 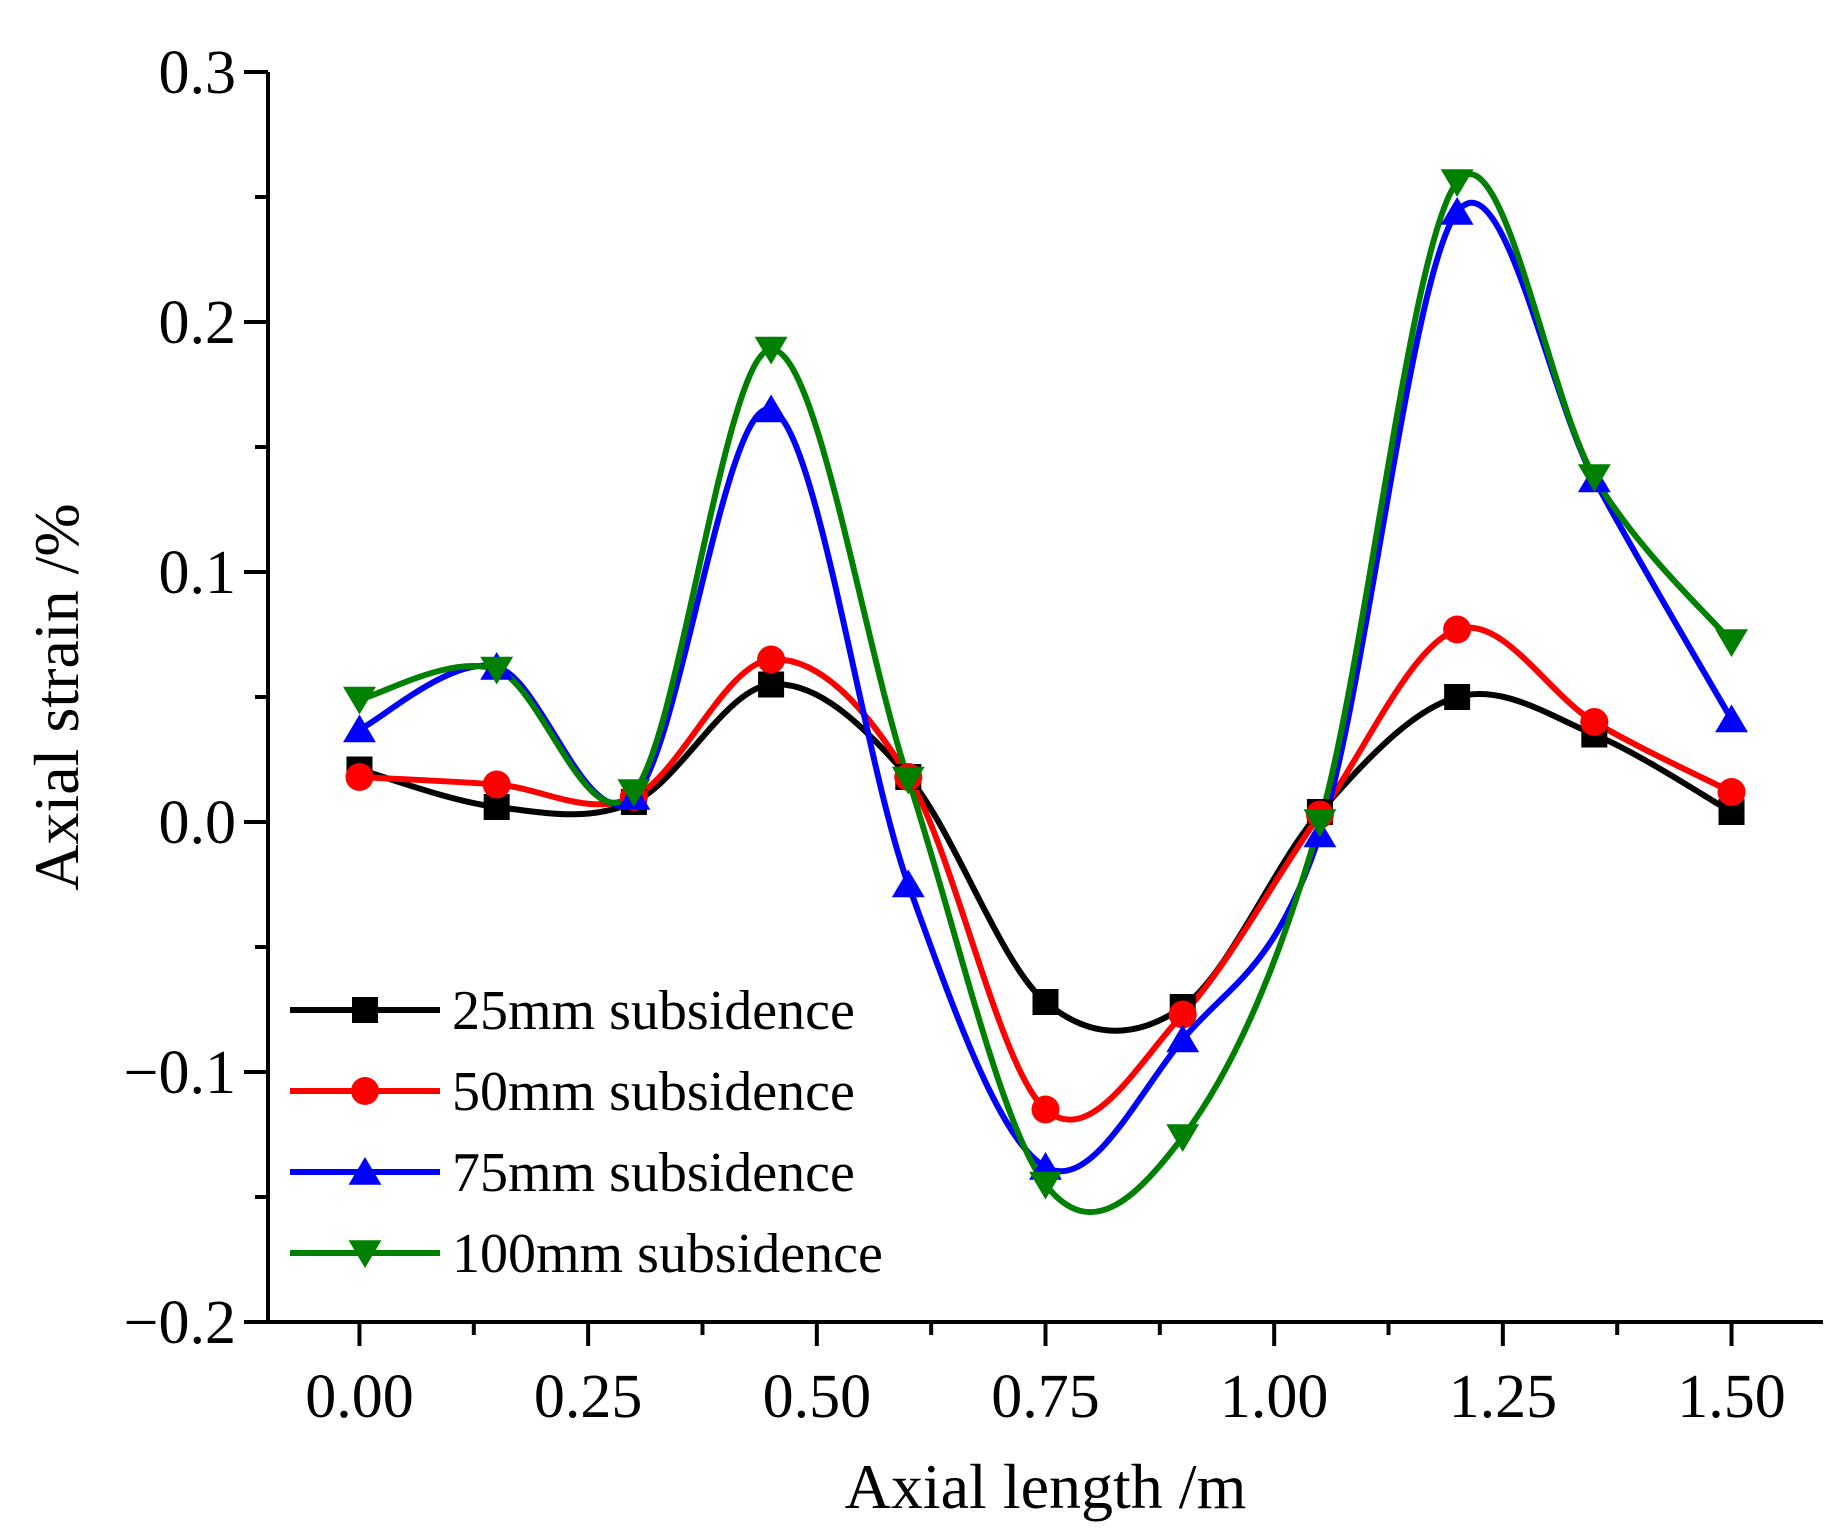 What do you see at coordinates (180, 1323) in the screenshot?
I see `y-tick-label: −0.2` at bounding box center [180, 1323].